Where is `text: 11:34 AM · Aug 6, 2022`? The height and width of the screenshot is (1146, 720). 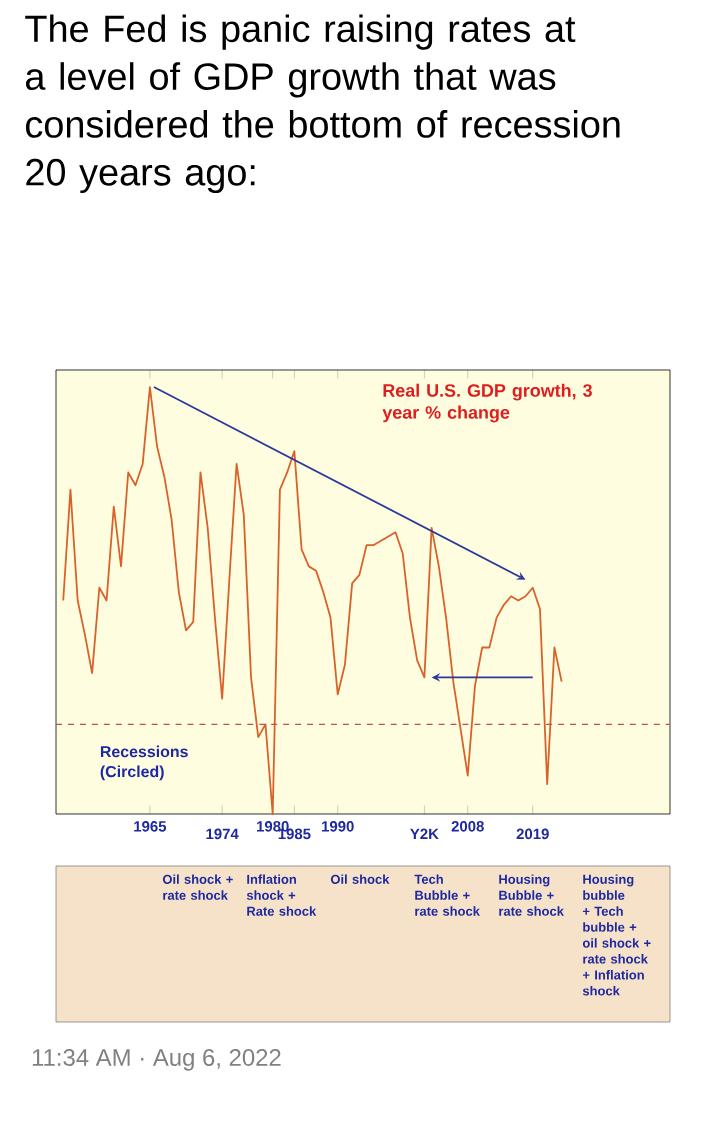
text: 11:34 AM · Aug 6, 2022 is located at coordinates (156, 1060).